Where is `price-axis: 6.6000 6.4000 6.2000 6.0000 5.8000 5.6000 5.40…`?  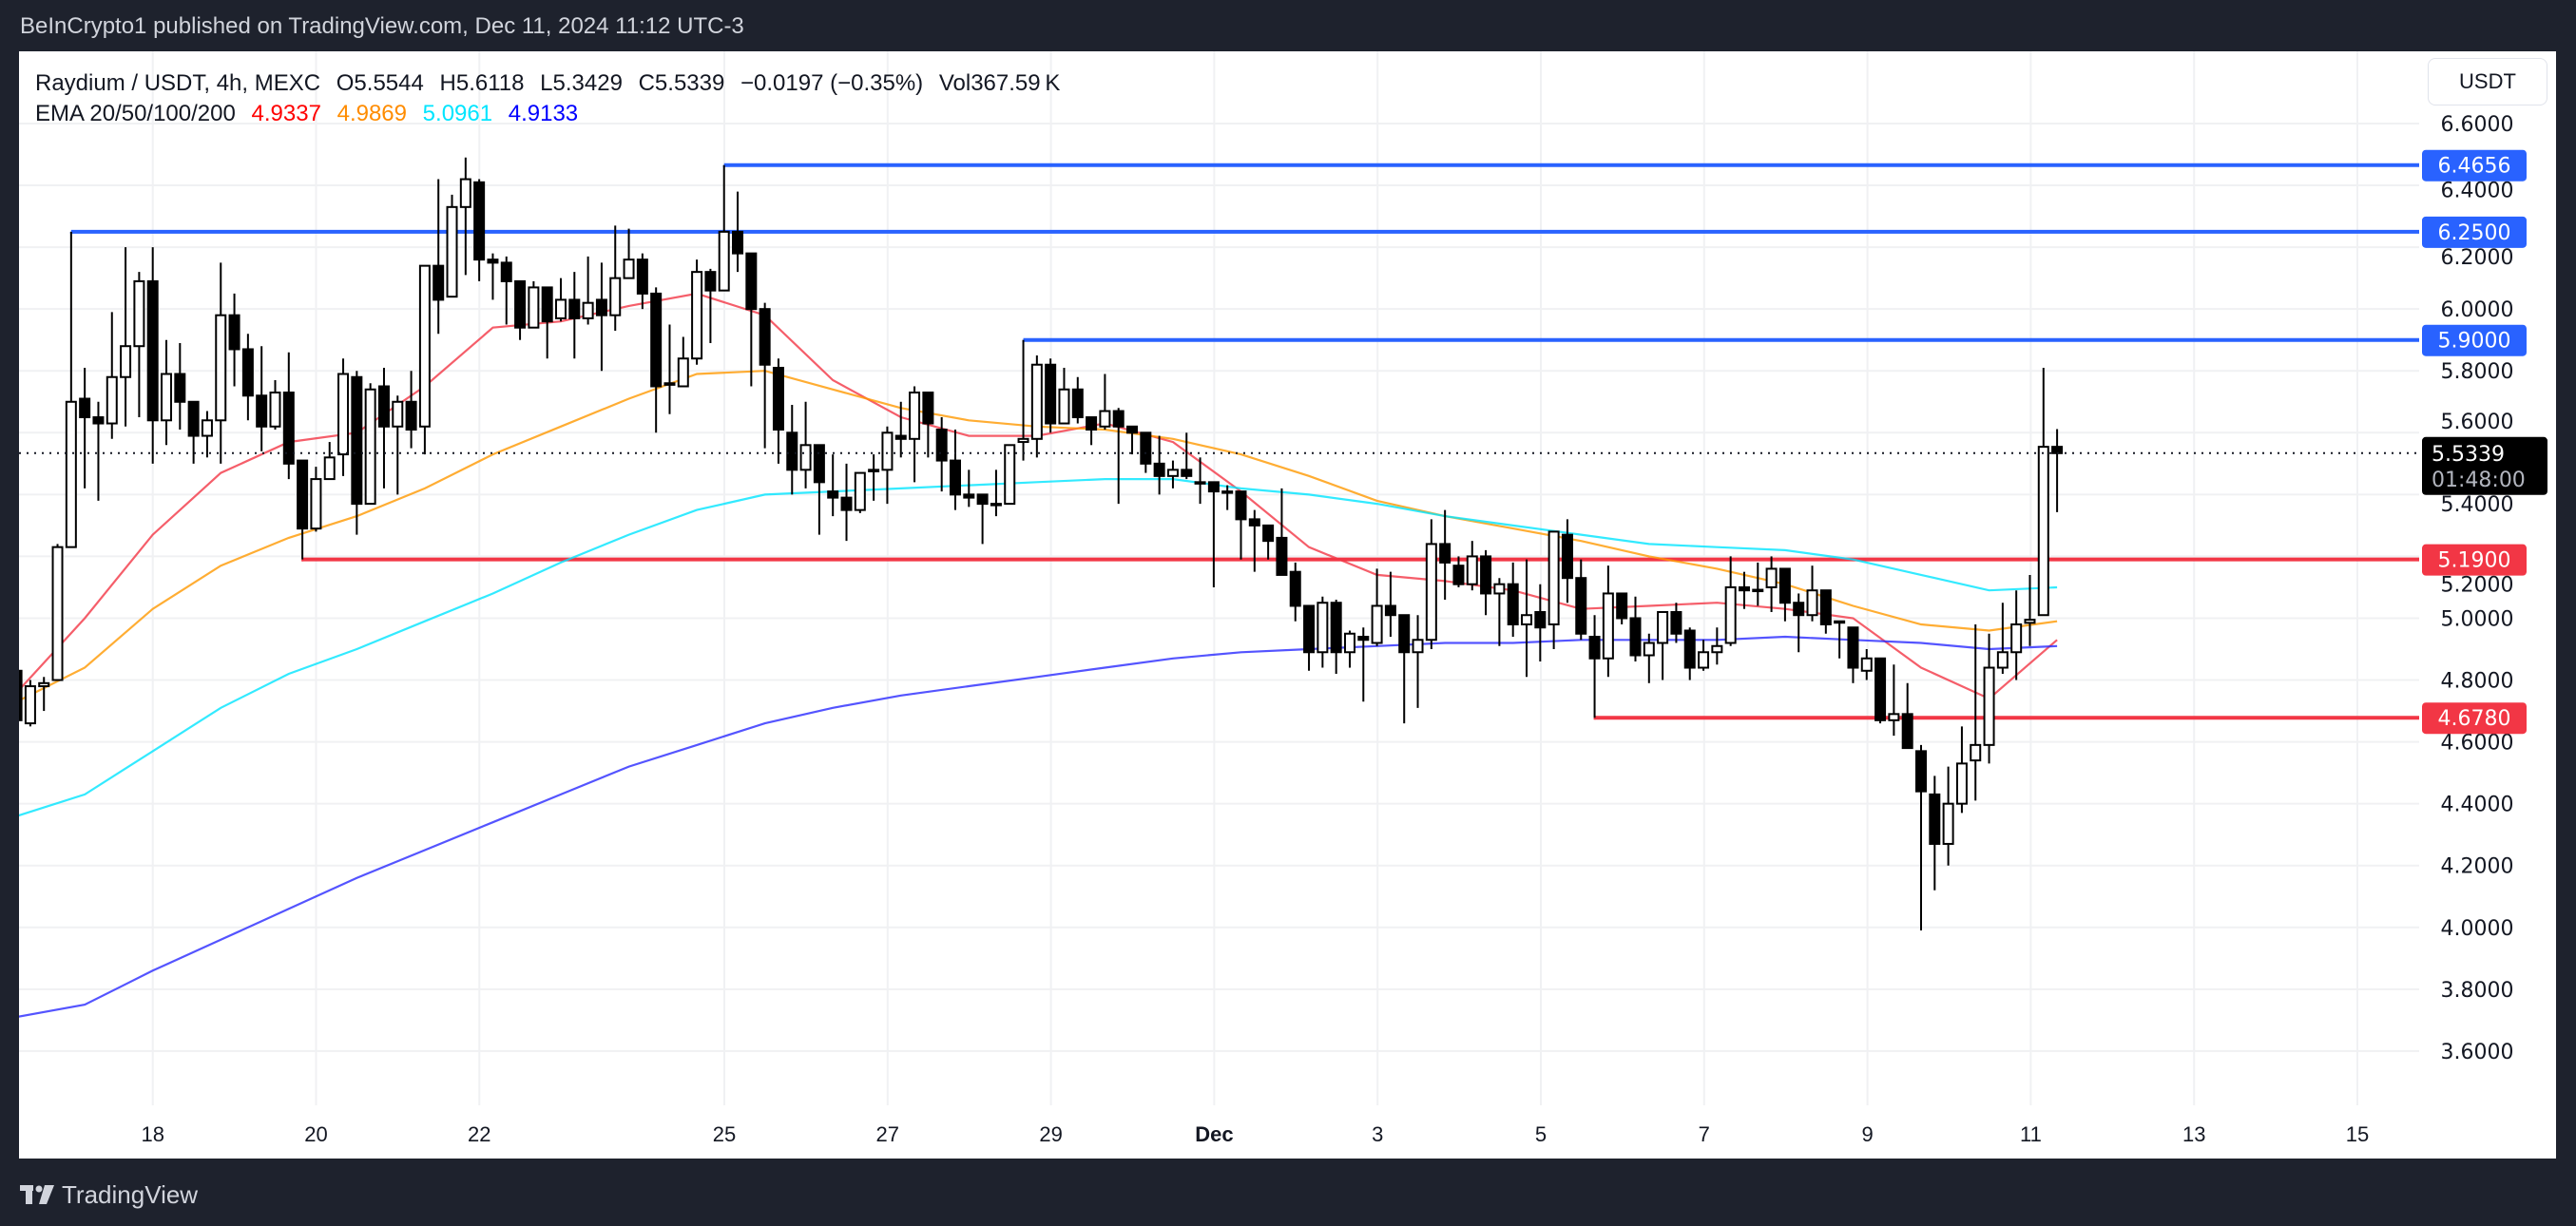
price-axis: 6.6000 6.4000 6.2000 6.0000 5.8000 5.6000 5.40… is located at coordinates (2478, 589).